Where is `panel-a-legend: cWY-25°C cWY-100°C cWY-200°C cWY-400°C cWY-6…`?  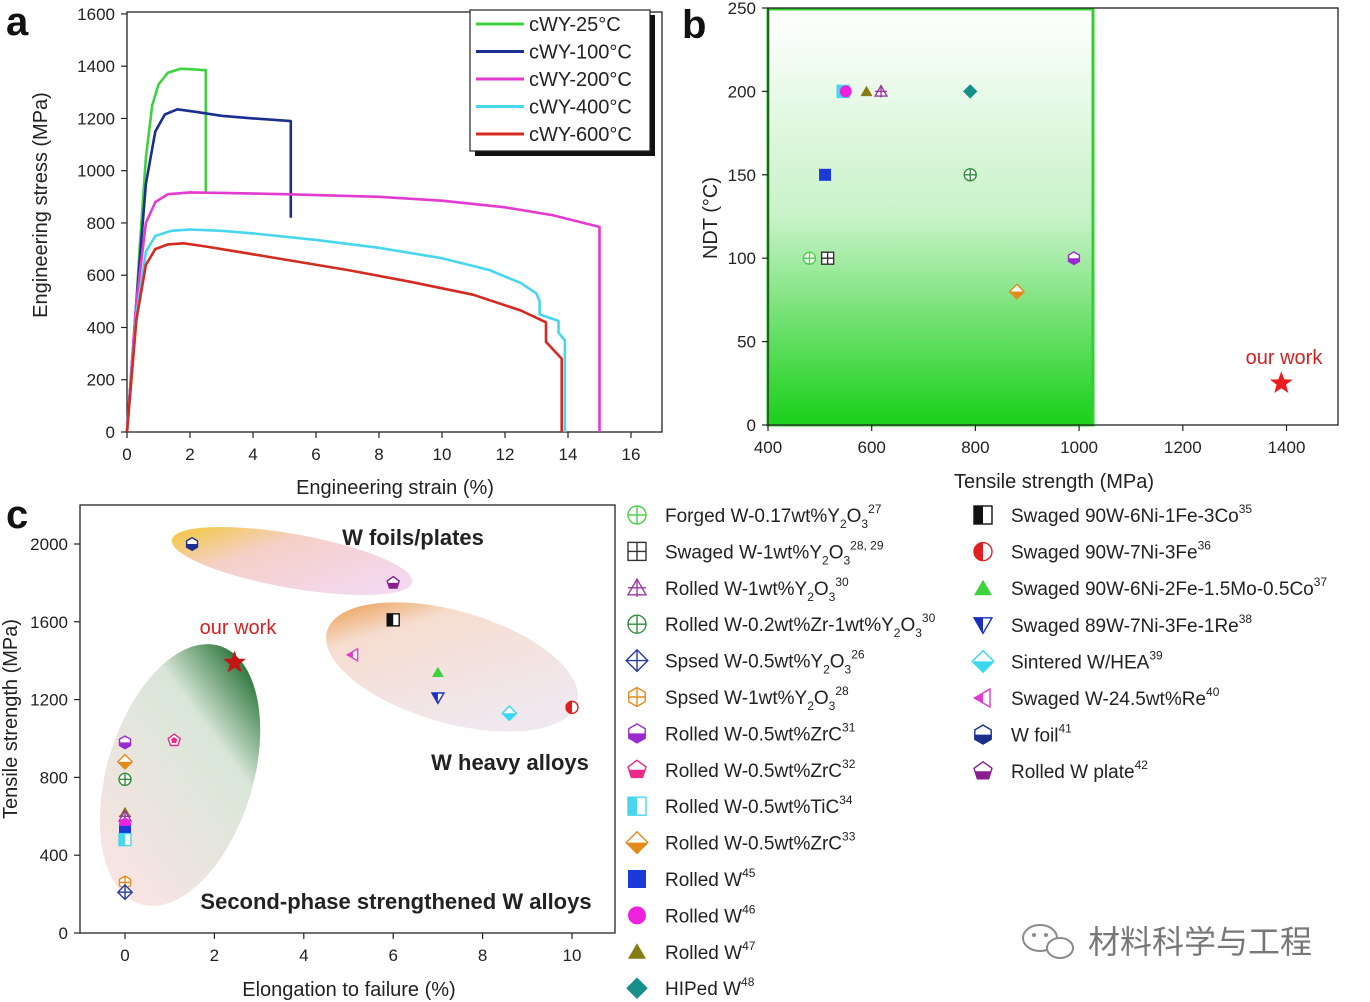 panel-a-legend: cWY-25°C cWY-100°C cWY-200°C cWY-400°C cWY-6… is located at coordinates (562, 82).